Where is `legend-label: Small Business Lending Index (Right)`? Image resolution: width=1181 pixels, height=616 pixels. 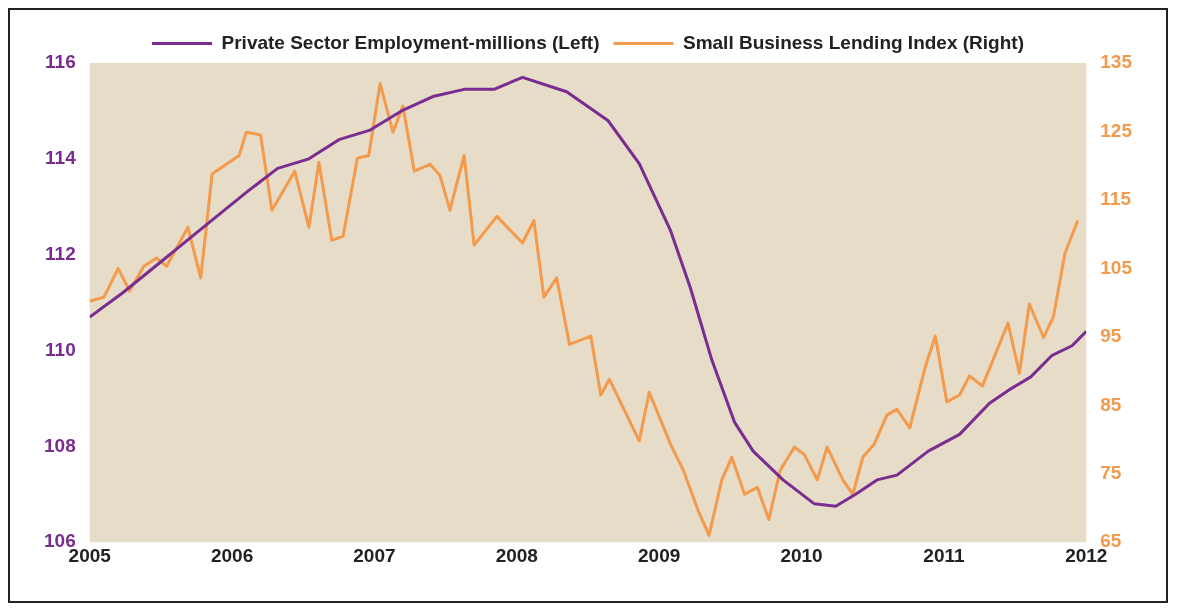 legend-label: Small Business Lending Index (Right) is located at coordinates (853, 42).